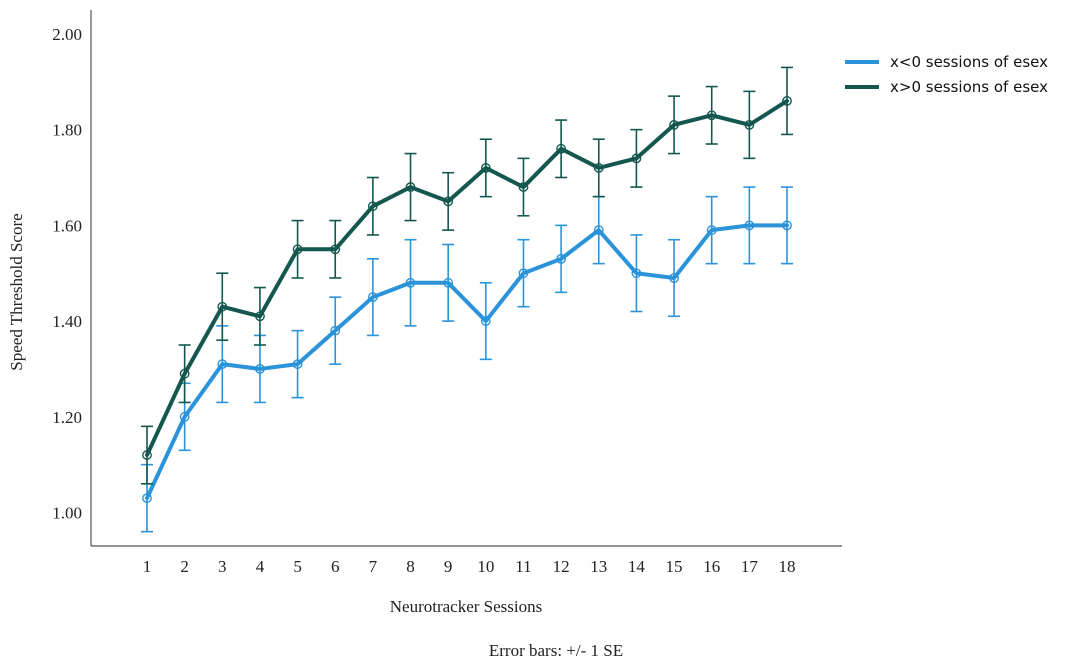  I want to click on y-tick-labels: 1.00 1.20 1.40 1.60 1.80 2.00, so click(67, 274).